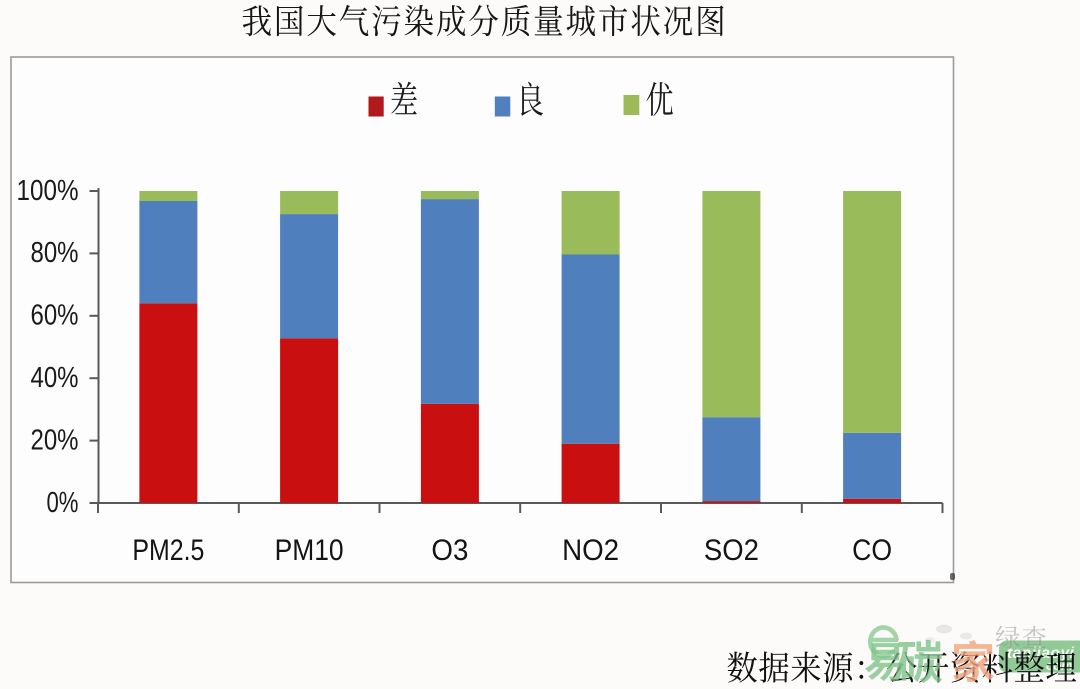  What do you see at coordinates (55, 316) in the screenshot?
I see `svg-text: 60%` at bounding box center [55, 316].